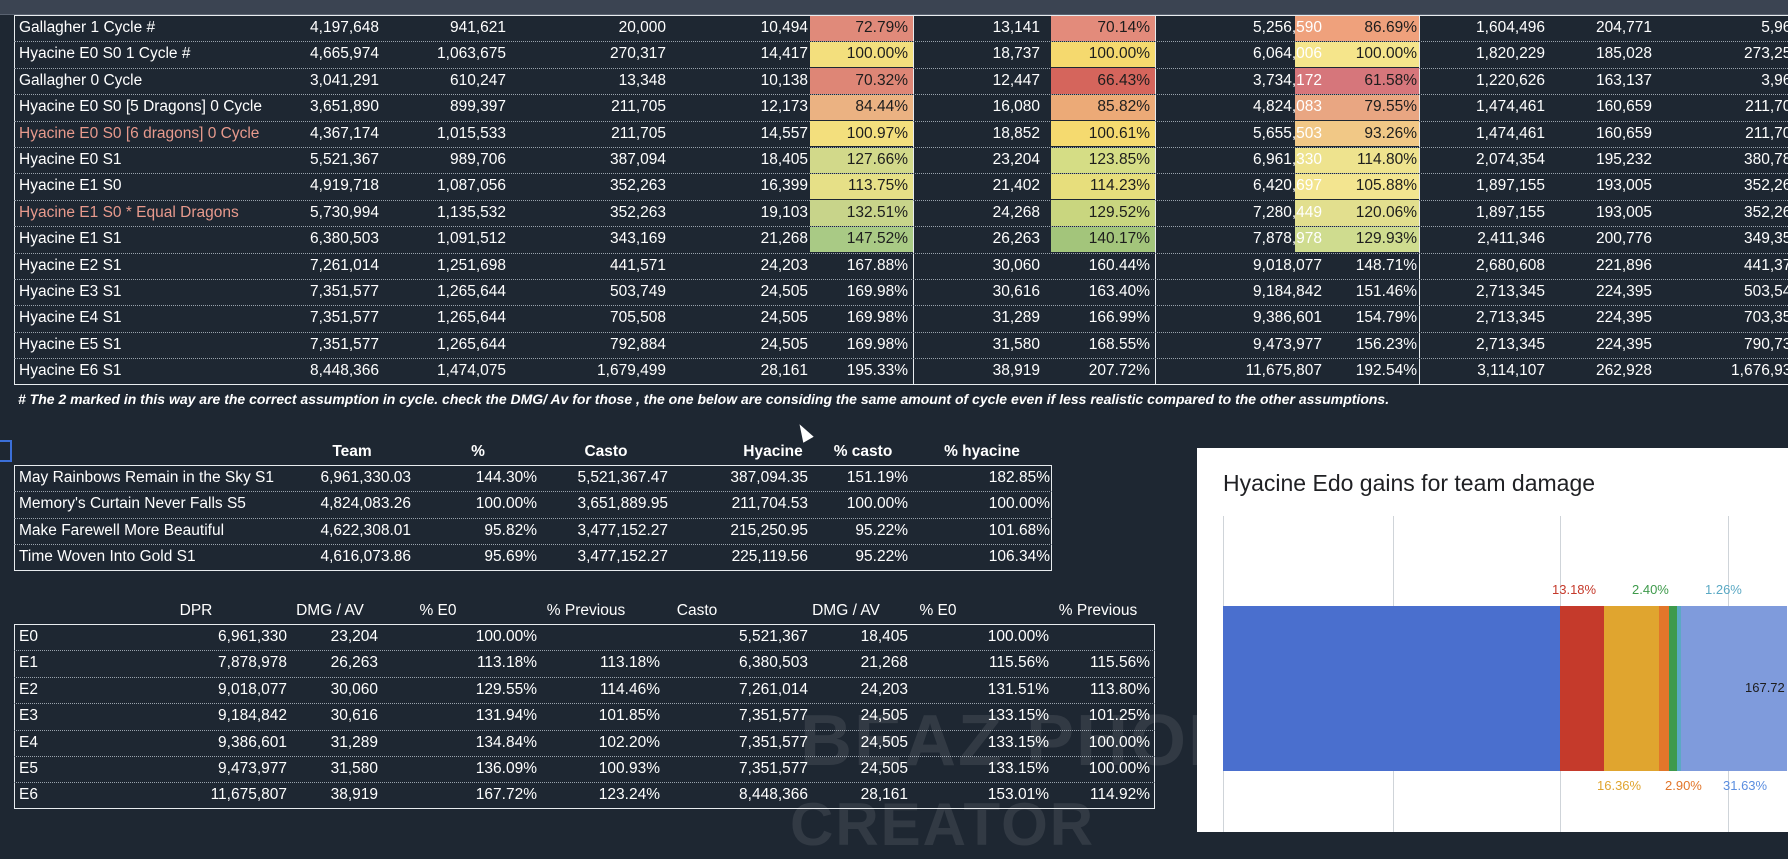 The image size is (1788, 859). Describe the element at coordinates (1510, 212) in the screenshot. I see `table-cell: 1,897,155` at that location.